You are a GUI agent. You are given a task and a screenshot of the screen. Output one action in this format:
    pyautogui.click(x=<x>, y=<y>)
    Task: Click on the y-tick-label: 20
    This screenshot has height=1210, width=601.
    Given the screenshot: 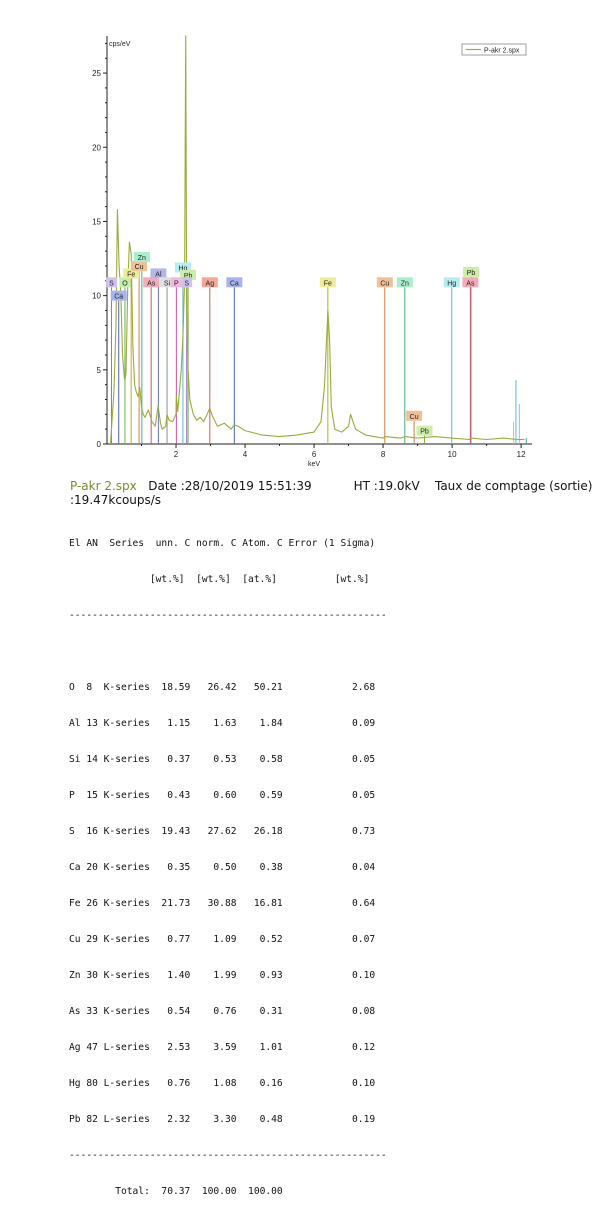 What is the action you would take?
    pyautogui.click(x=96, y=147)
    